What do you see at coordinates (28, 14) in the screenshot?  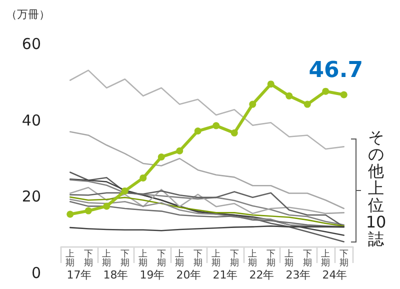 I see `y-axis-title: （万冊）` at bounding box center [28, 14].